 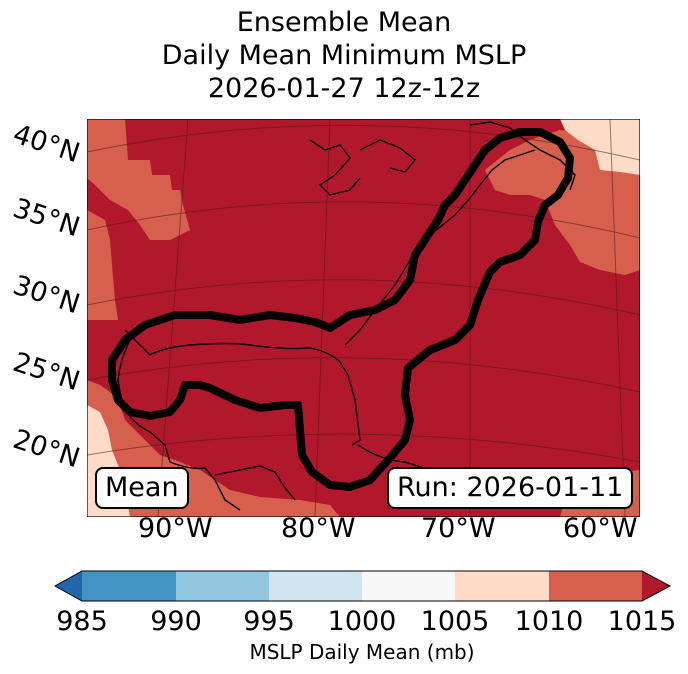 I want to click on lon-label-60w: 60°W, so click(x=600, y=528).